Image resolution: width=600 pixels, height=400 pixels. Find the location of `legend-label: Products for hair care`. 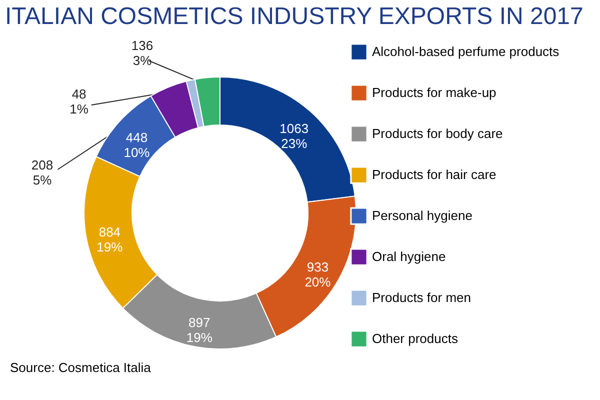

legend-label: Products for hair care is located at coordinates (434, 174).